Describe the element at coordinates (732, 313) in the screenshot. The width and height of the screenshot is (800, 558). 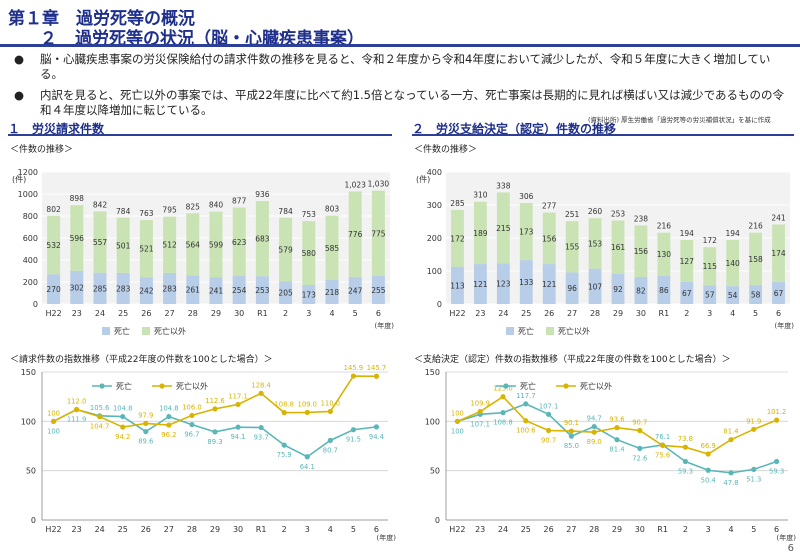
I see `x-tick-label: 4` at that location.